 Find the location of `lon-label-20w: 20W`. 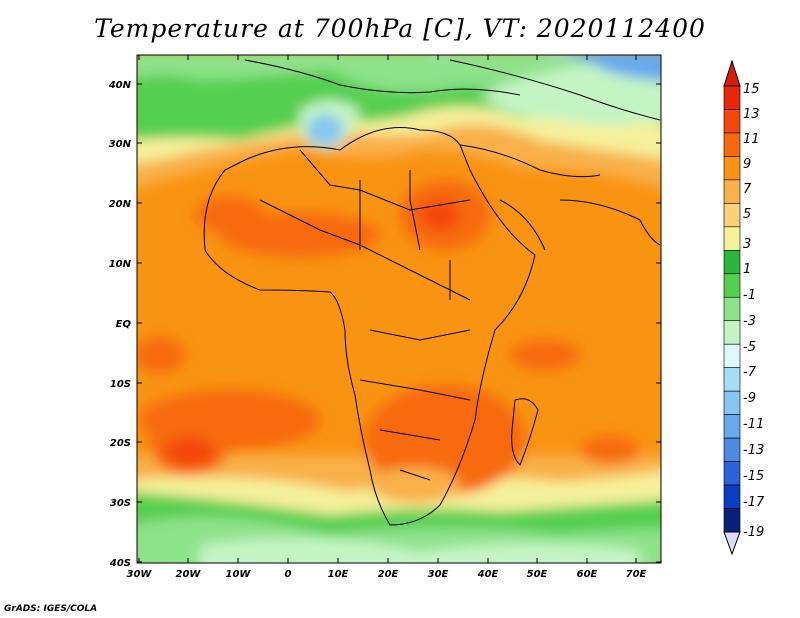

lon-label-20w: 20W is located at coordinates (189, 574).